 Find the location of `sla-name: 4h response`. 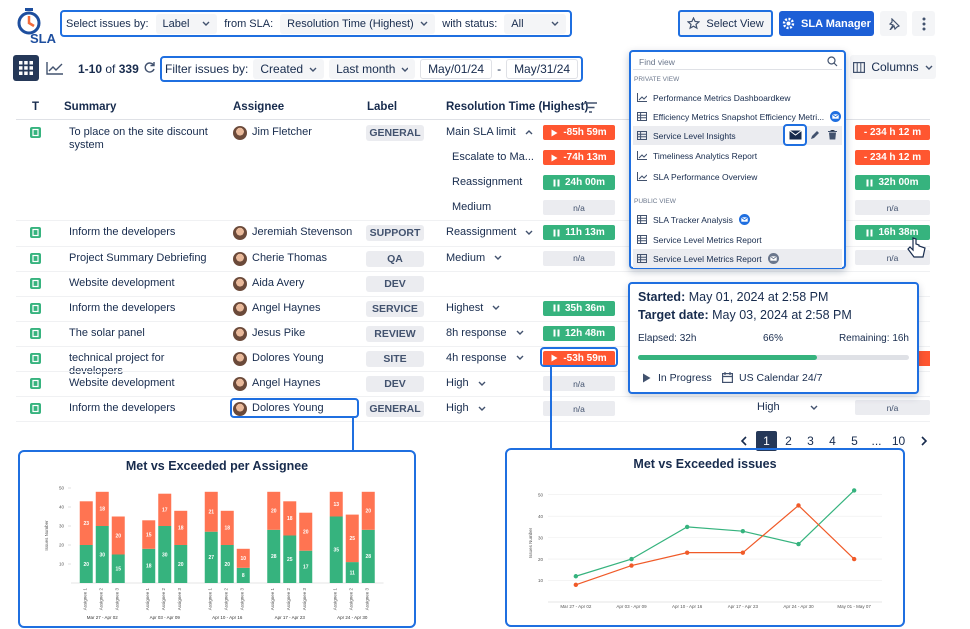

sla-name: 4h response is located at coordinates (485, 358).